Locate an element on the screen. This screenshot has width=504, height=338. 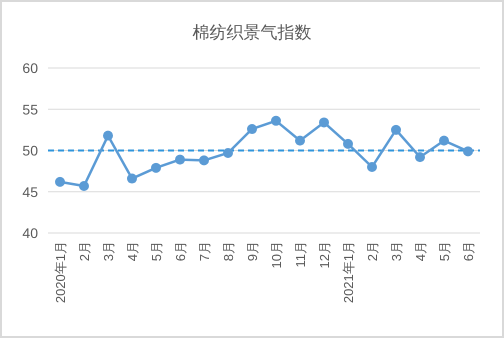
chart-title: 棉纺织景气指数 is located at coordinates (252, 32).